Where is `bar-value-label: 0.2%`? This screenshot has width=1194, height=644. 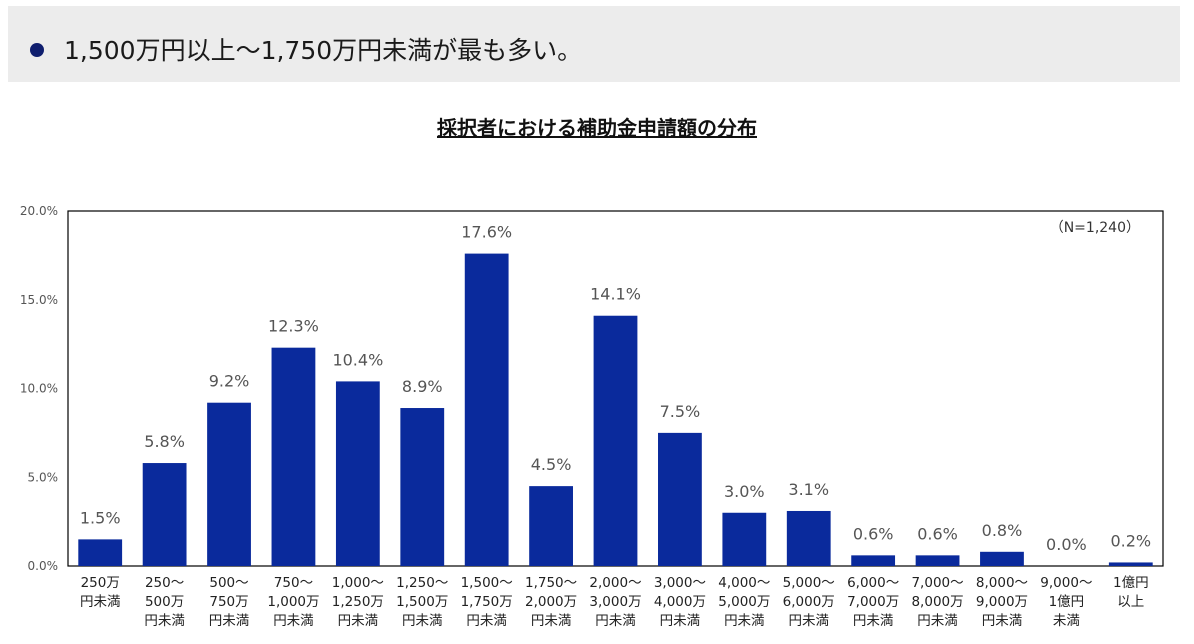
bar-value-label: 0.2% is located at coordinates (1130, 540).